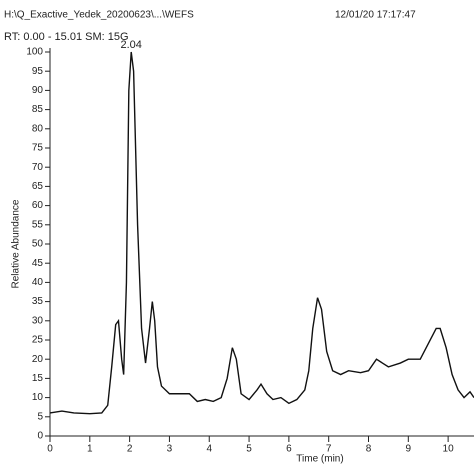  Describe the element at coordinates (449, 449) in the screenshot. I see `x-tick-label: 10` at that location.